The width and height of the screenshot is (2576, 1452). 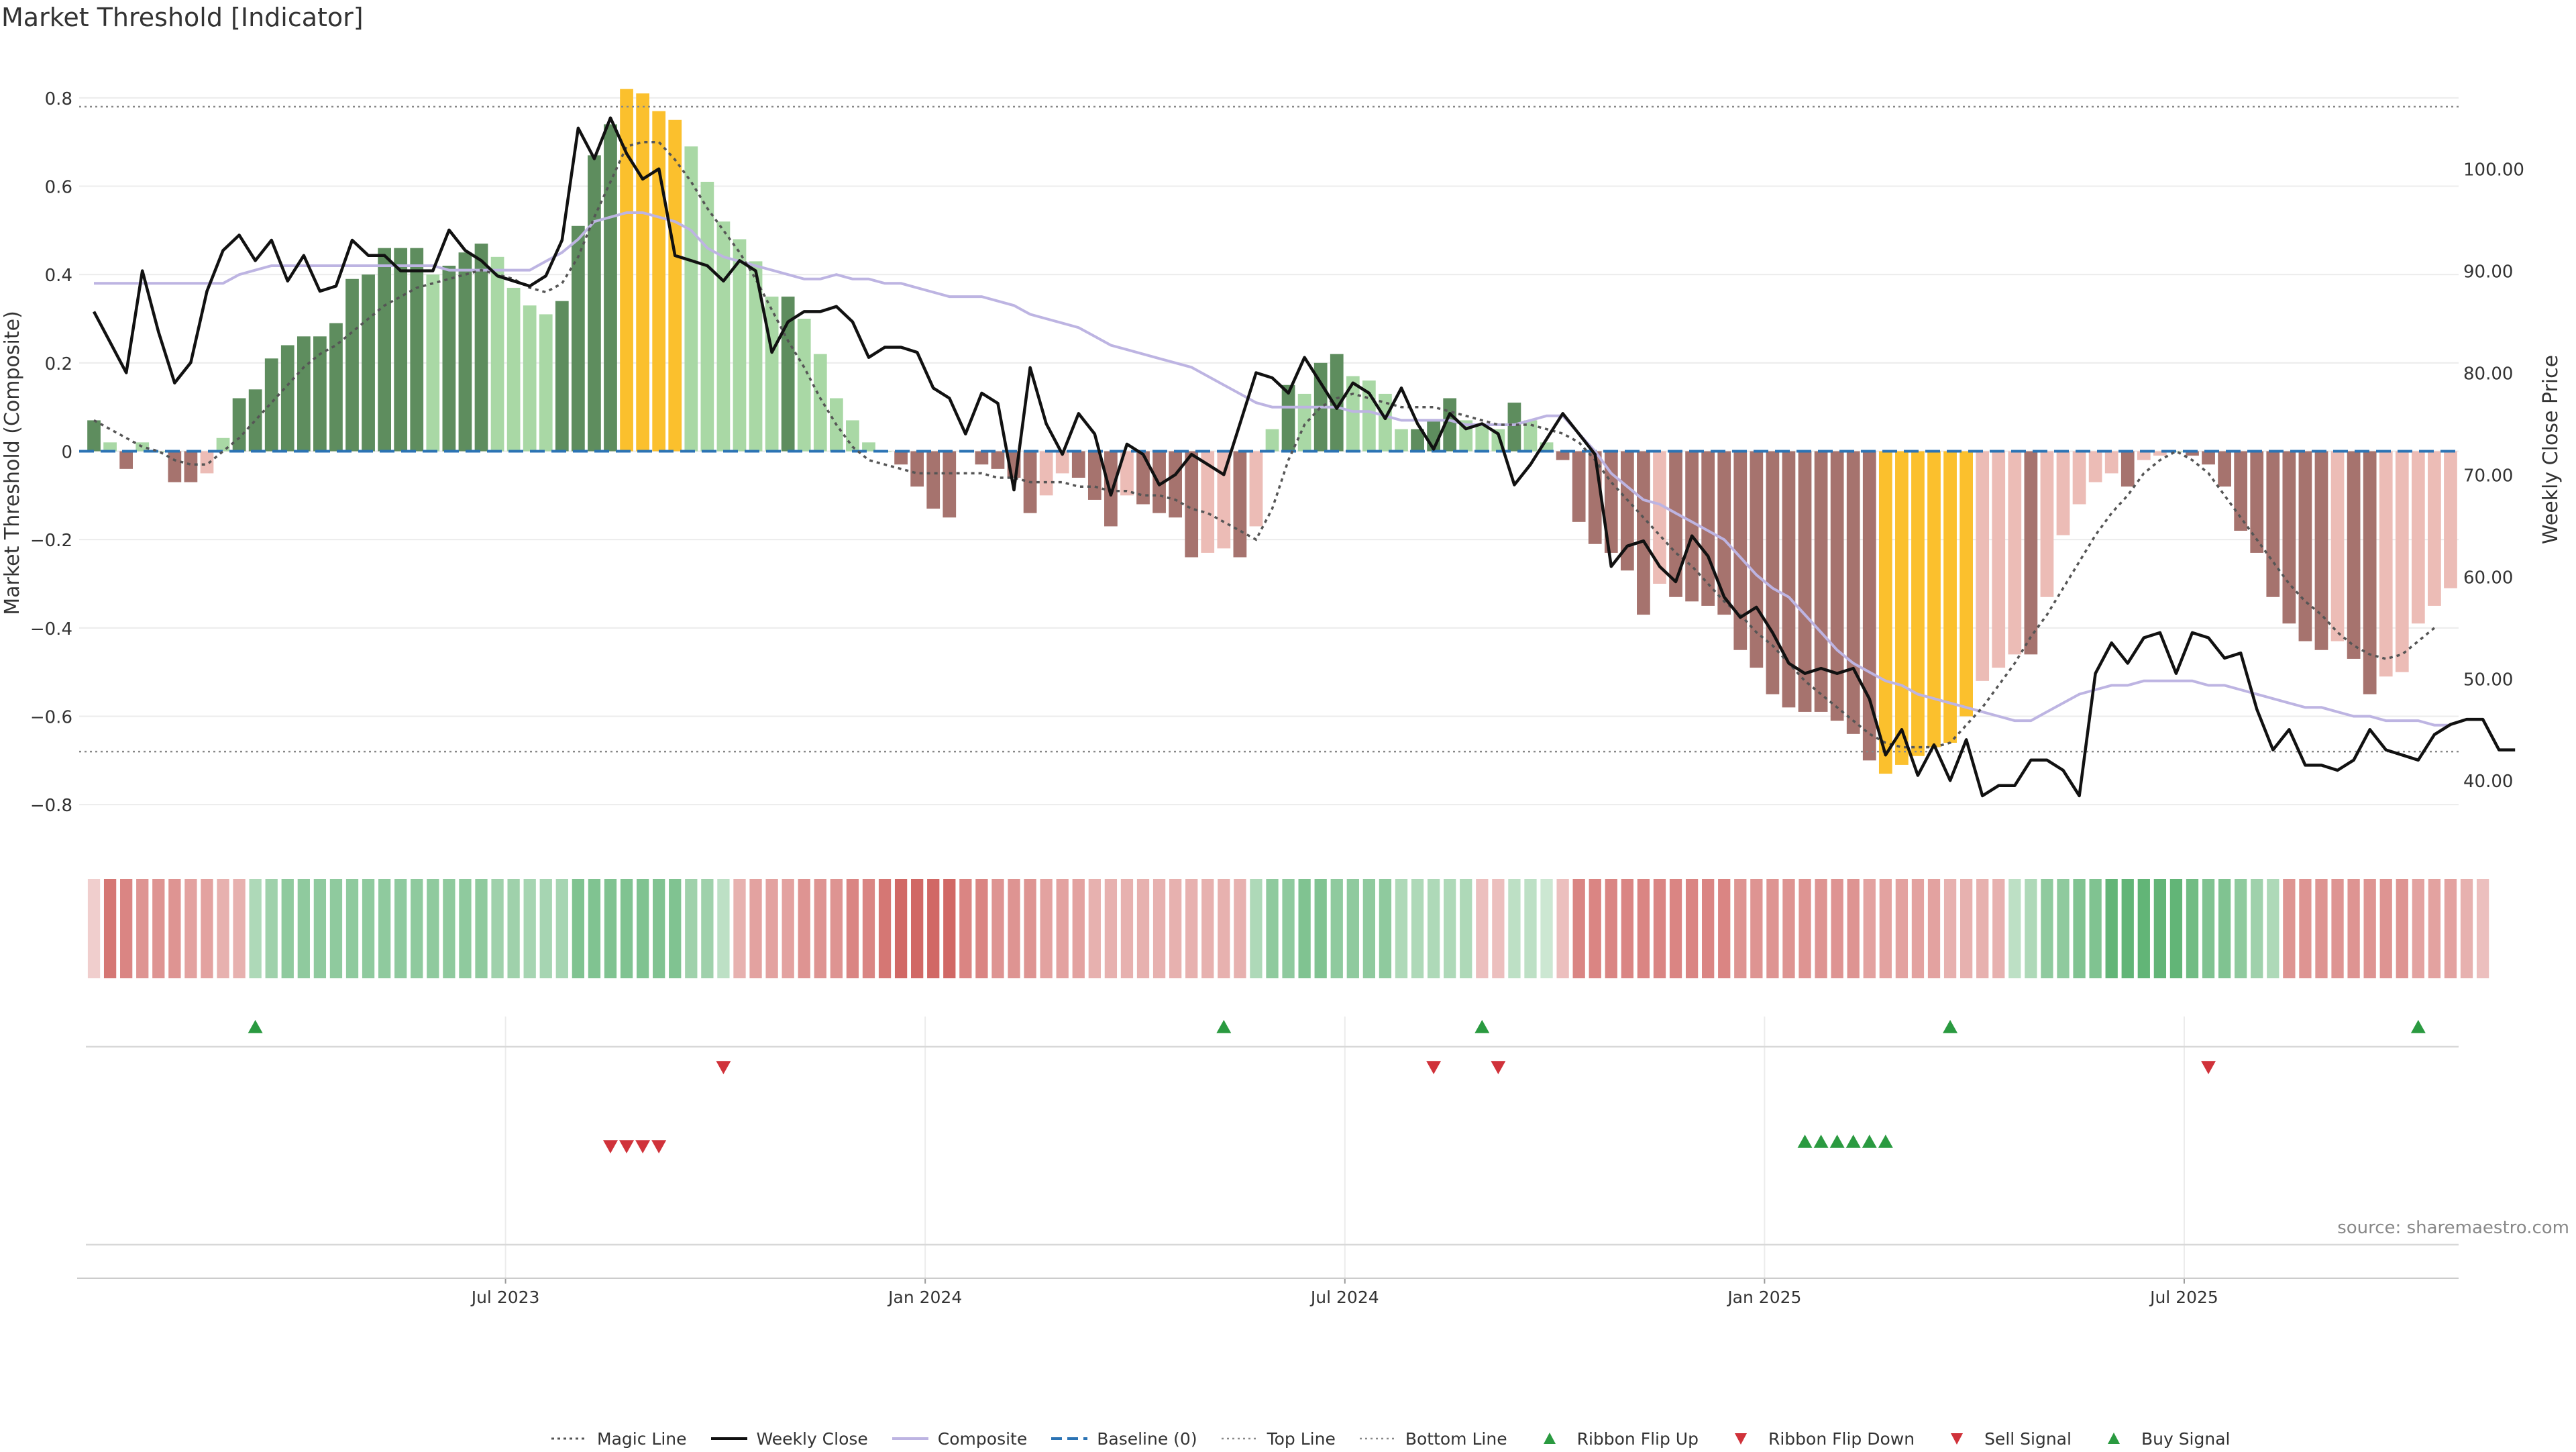 What do you see at coordinates (1344, 1298) in the screenshot?
I see `x-tick-label: Jul 2024` at bounding box center [1344, 1298].